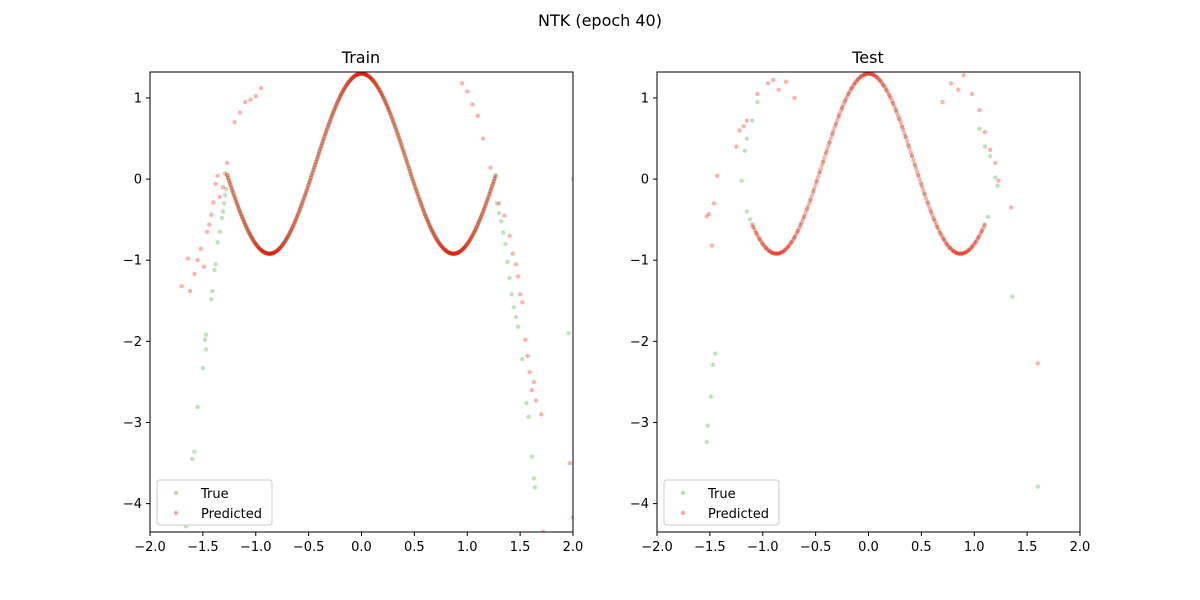 This screenshot has height=600, width=1200. I want to click on test-xtick-label: 0.5, so click(921, 547).